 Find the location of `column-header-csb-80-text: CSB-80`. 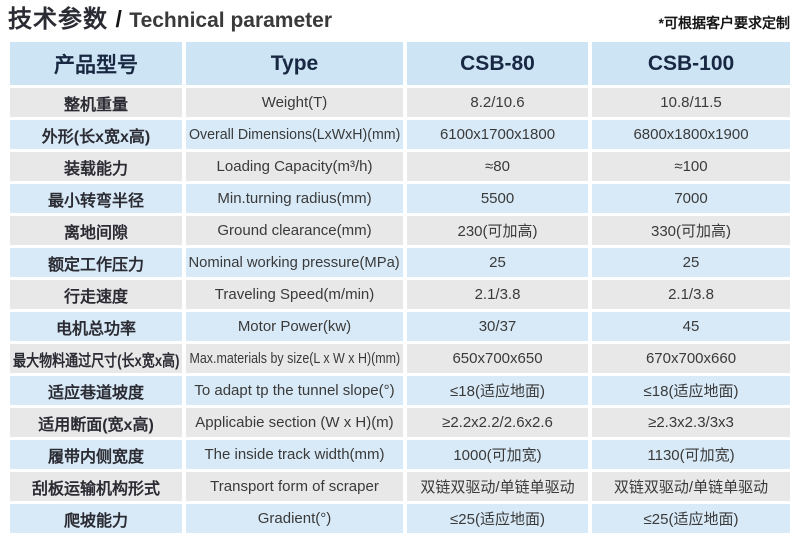

column-header-csb-80-text: CSB-80 is located at coordinates (497, 63).